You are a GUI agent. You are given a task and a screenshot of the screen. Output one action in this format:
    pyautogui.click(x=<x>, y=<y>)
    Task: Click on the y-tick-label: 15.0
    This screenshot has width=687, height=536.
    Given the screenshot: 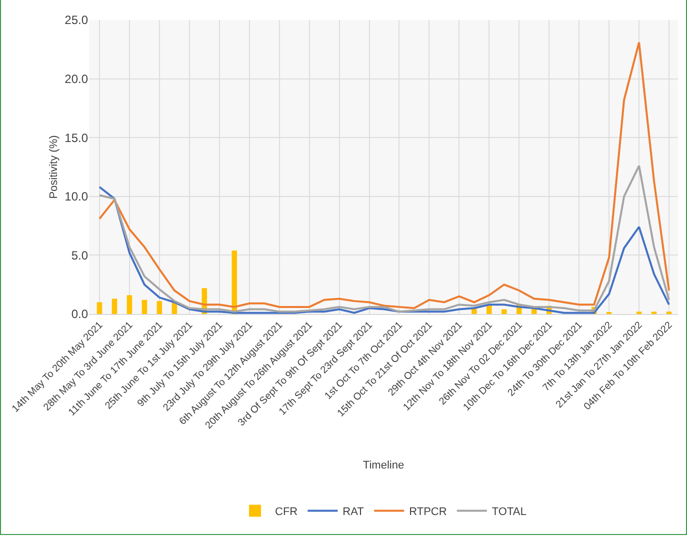 What is the action you would take?
    pyautogui.click(x=76, y=137)
    